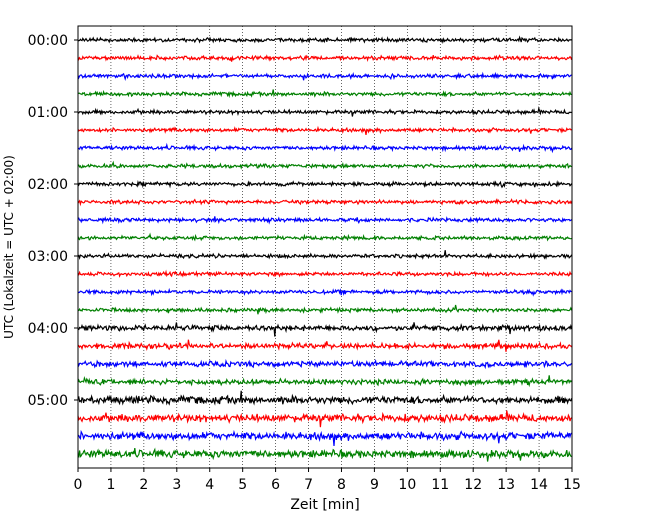  Describe the element at coordinates (53, 221) in the screenshot. I see `y-axis-ticks: 00:00 01:00 02:00 03:00 04:00 05:00` at that location.